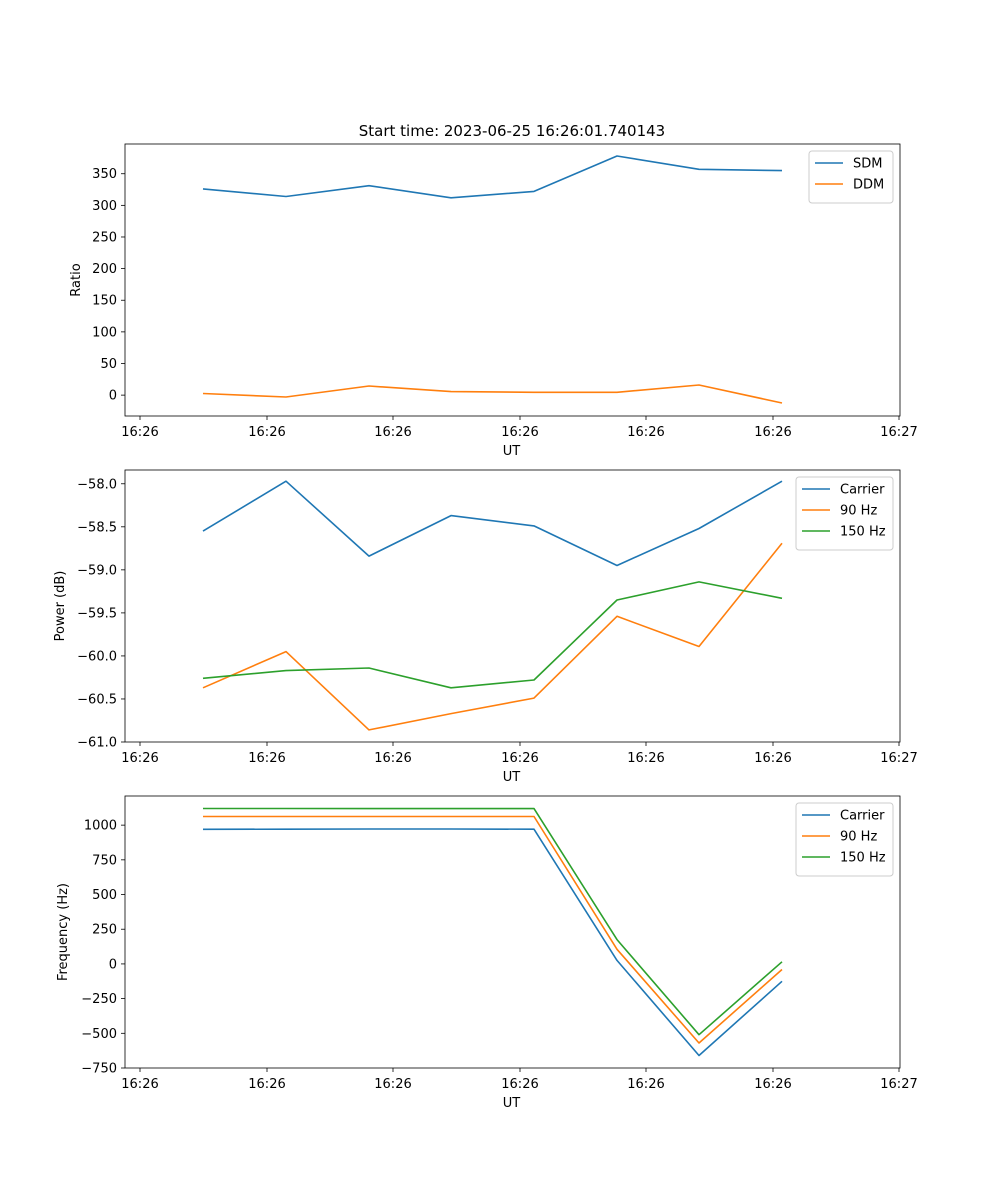 The image size is (1000, 1200). I want to click on y-tick-label: −61.0, so click(97, 743).